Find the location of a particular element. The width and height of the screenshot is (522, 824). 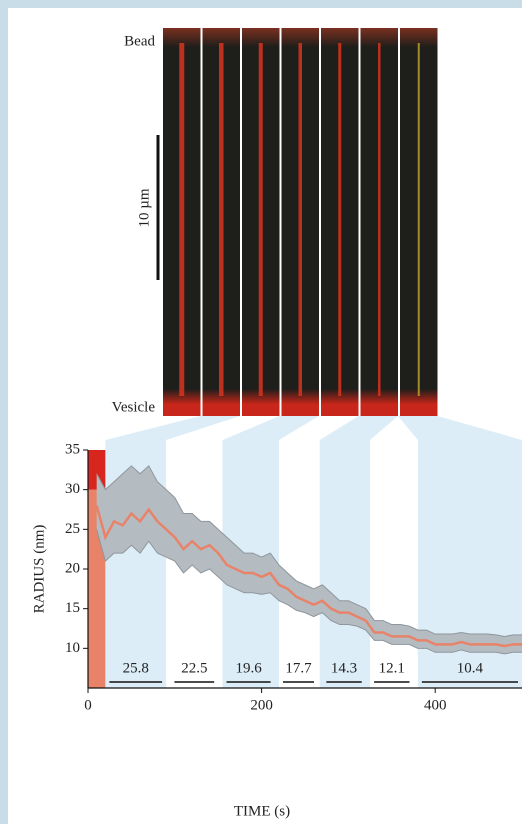

y-tick-label: 20 is located at coordinates (72, 568).